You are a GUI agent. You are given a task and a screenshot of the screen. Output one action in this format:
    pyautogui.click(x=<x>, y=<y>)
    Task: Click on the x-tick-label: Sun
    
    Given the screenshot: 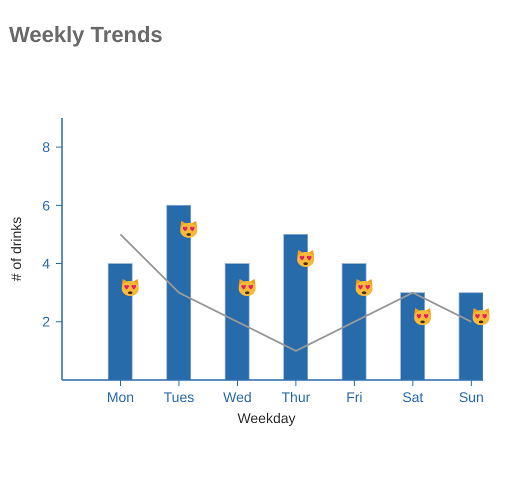 What is the action you would take?
    pyautogui.click(x=471, y=396)
    